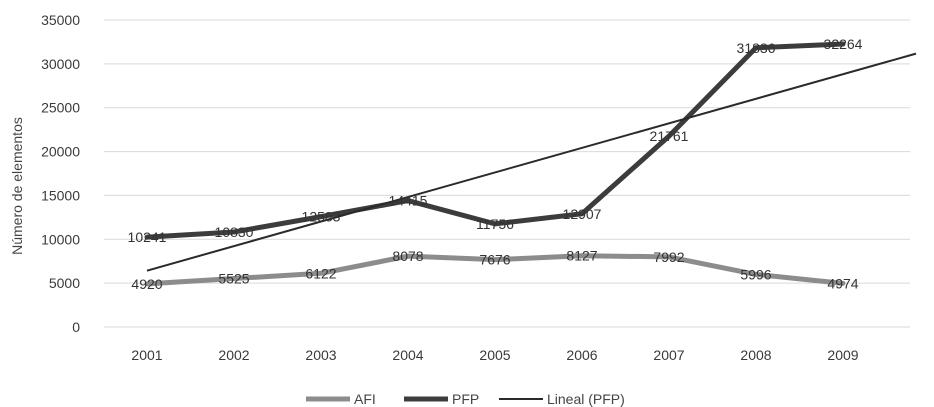 Image resolution: width=934 pixels, height=407 pixels. I want to click on x-tick-label: 2003, so click(320, 355).